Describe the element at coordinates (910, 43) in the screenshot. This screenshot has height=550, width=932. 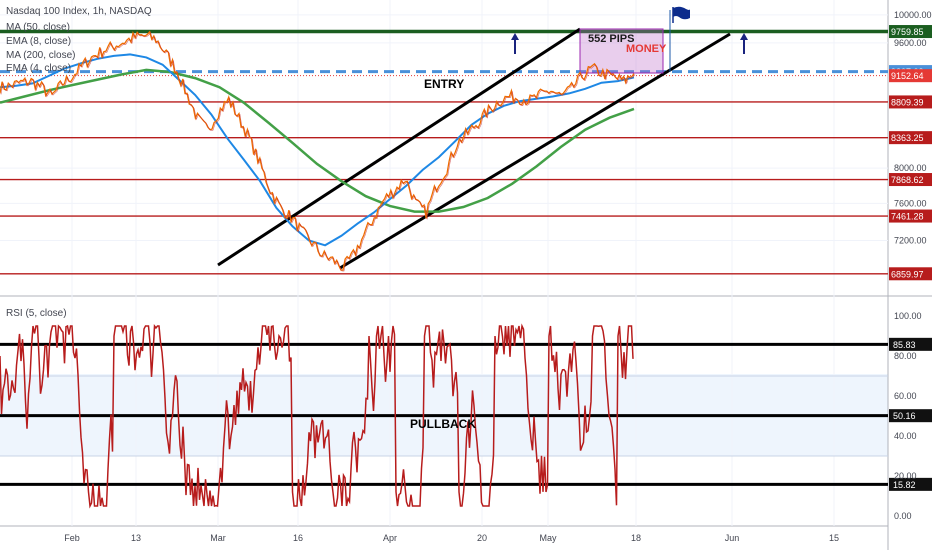
I see `price-tick-label: 9600.00` at that location.